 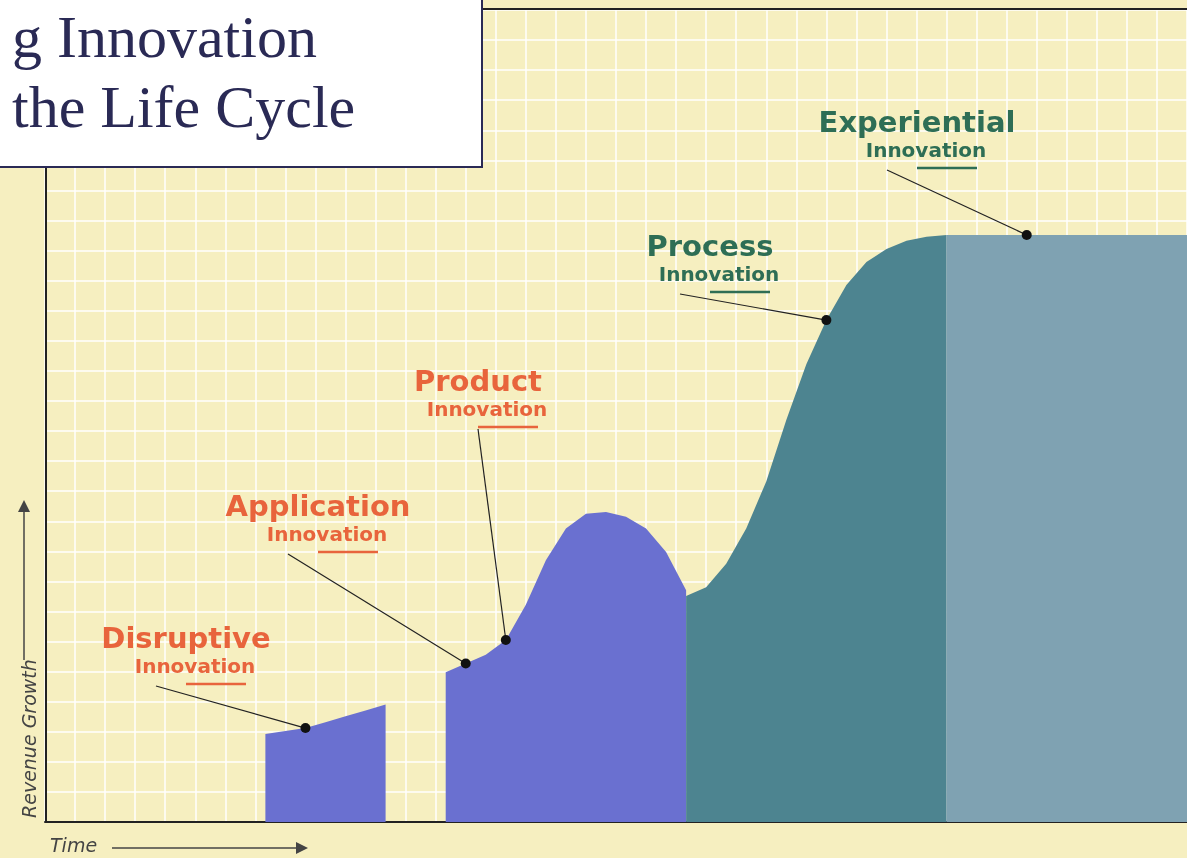 I want to click on y-axis-title: Revenue Growth, so click(x=29, y=738).